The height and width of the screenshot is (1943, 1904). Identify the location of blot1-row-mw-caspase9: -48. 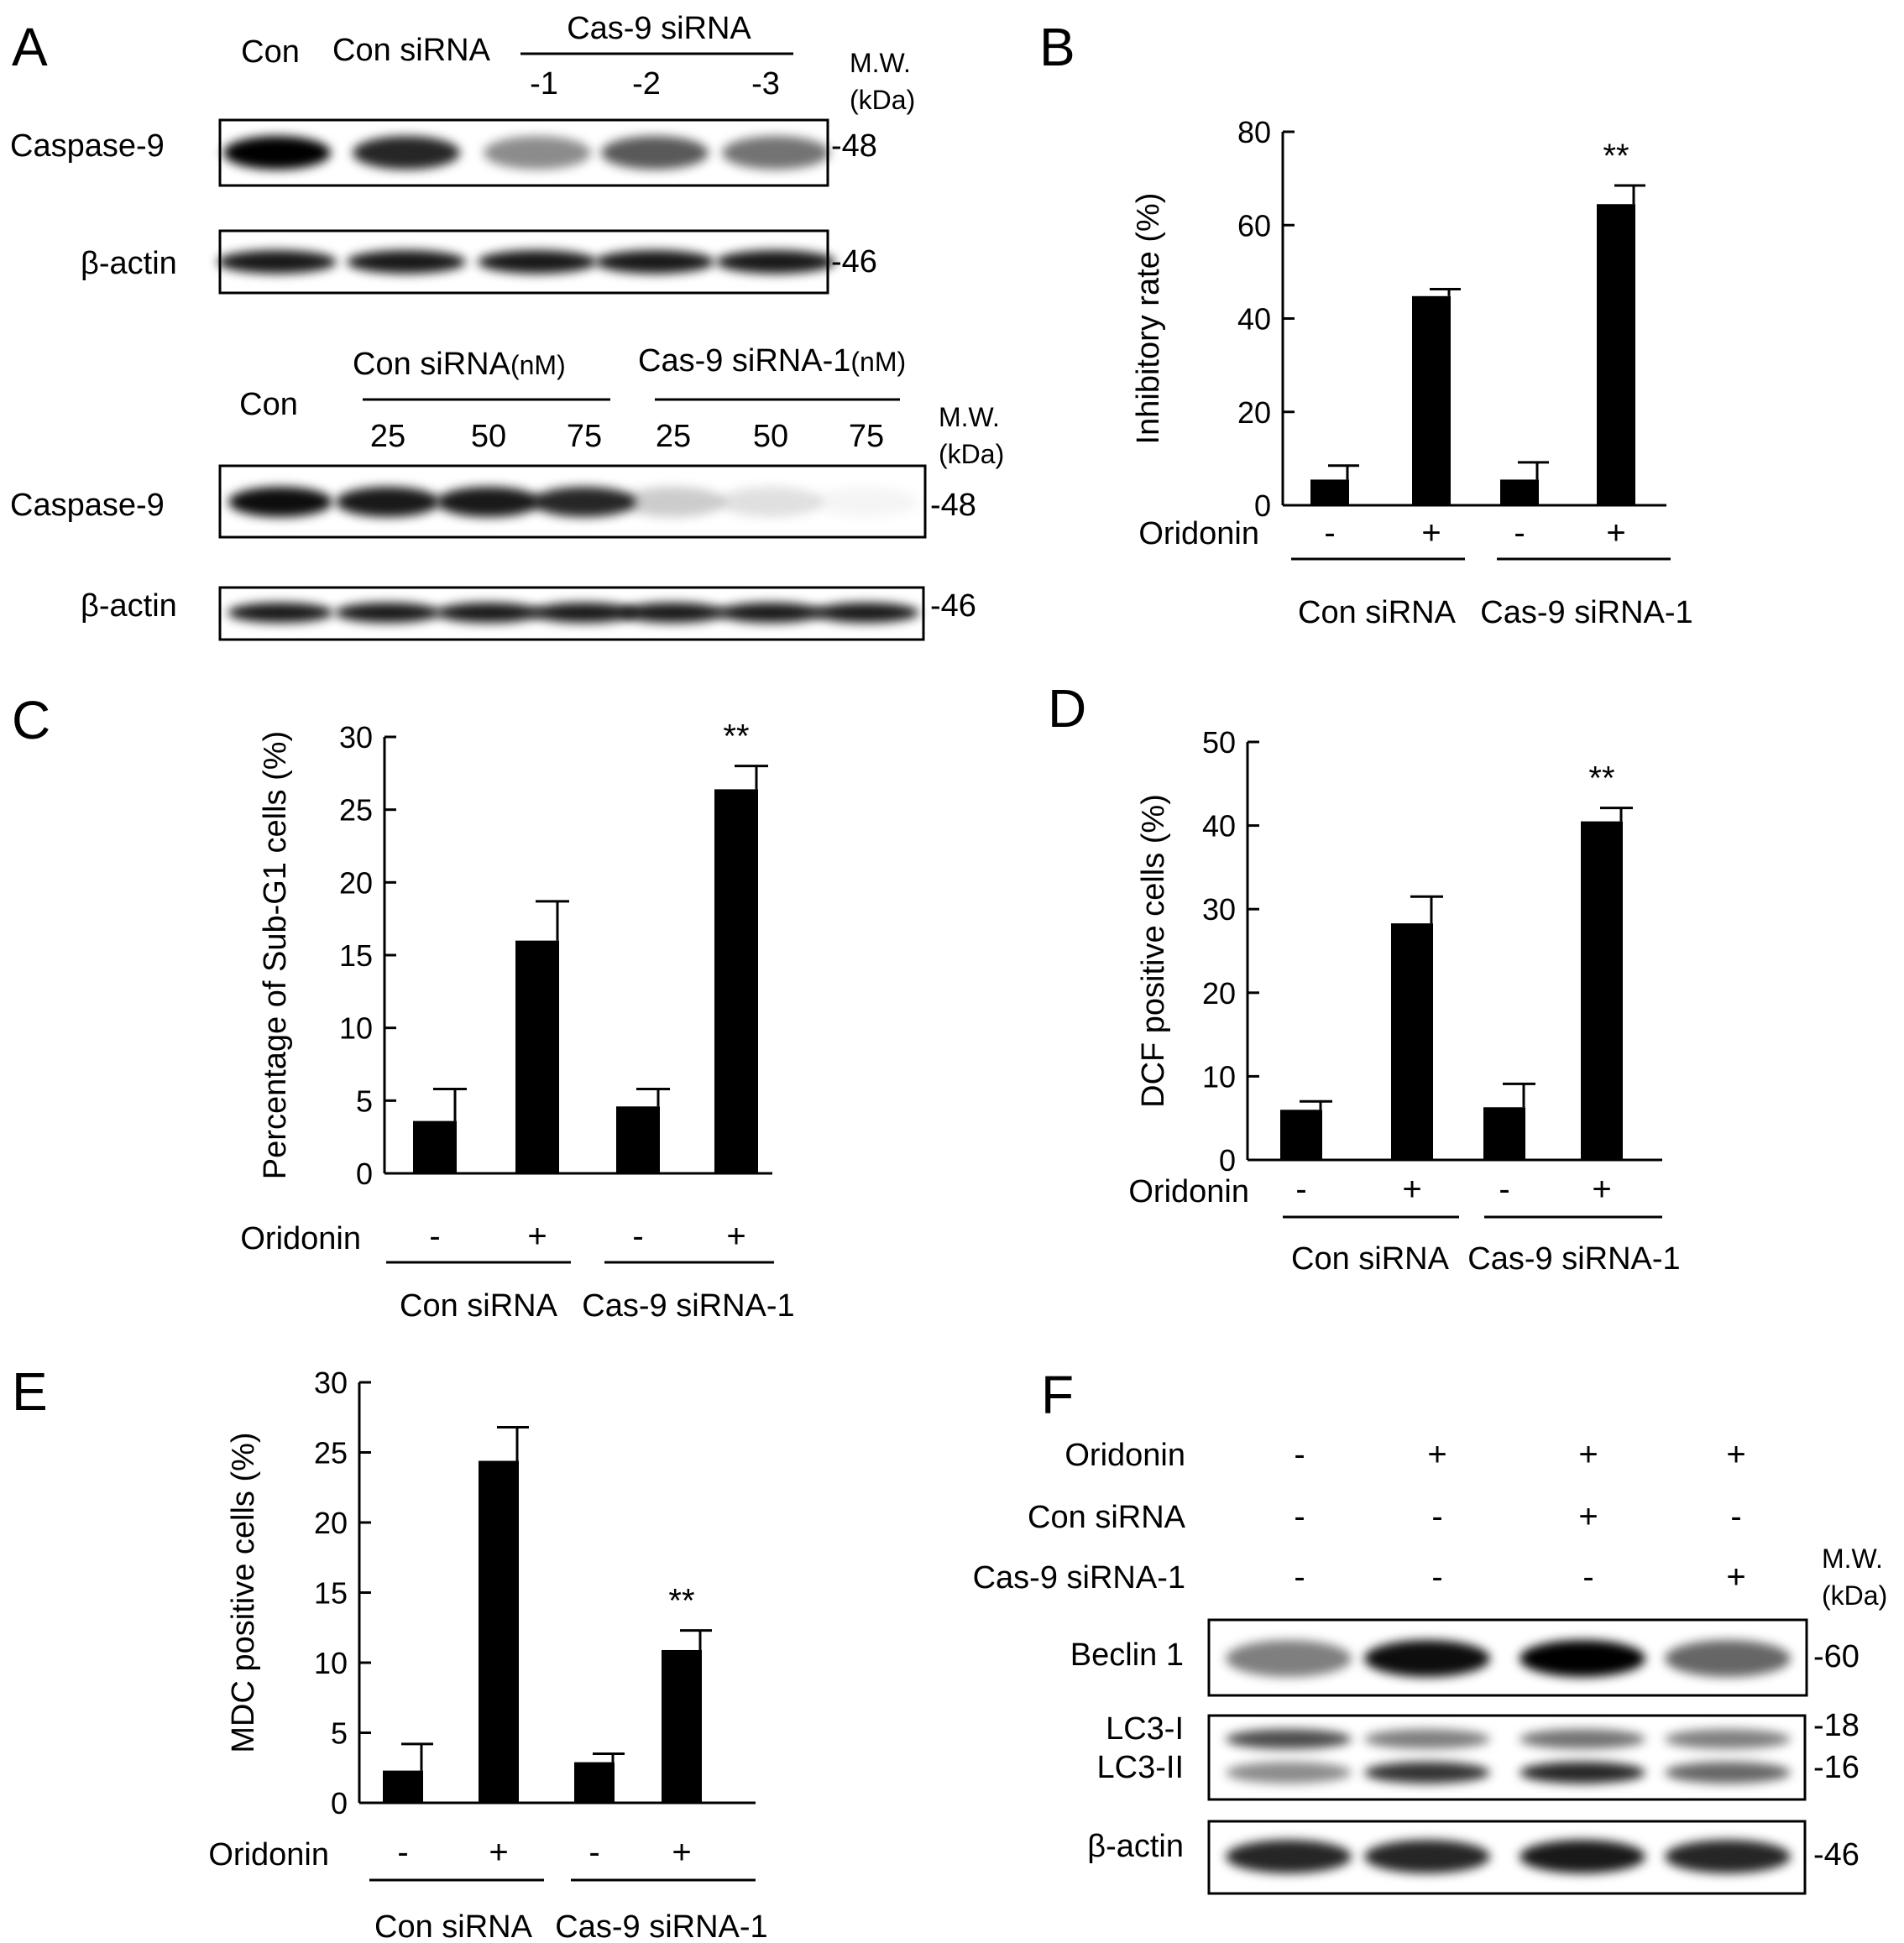
(854, 146).